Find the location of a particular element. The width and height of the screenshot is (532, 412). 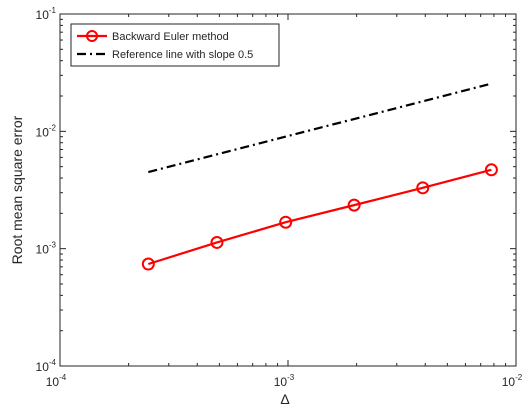

x-tick-label: 10⁻³ is located at coordinates (284, 381).